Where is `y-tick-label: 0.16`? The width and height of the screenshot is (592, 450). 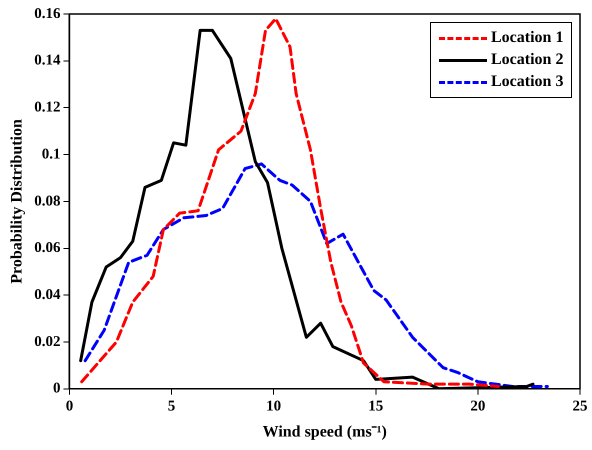 y-tick-label: 0.16 is located at coordinates (47, 14).